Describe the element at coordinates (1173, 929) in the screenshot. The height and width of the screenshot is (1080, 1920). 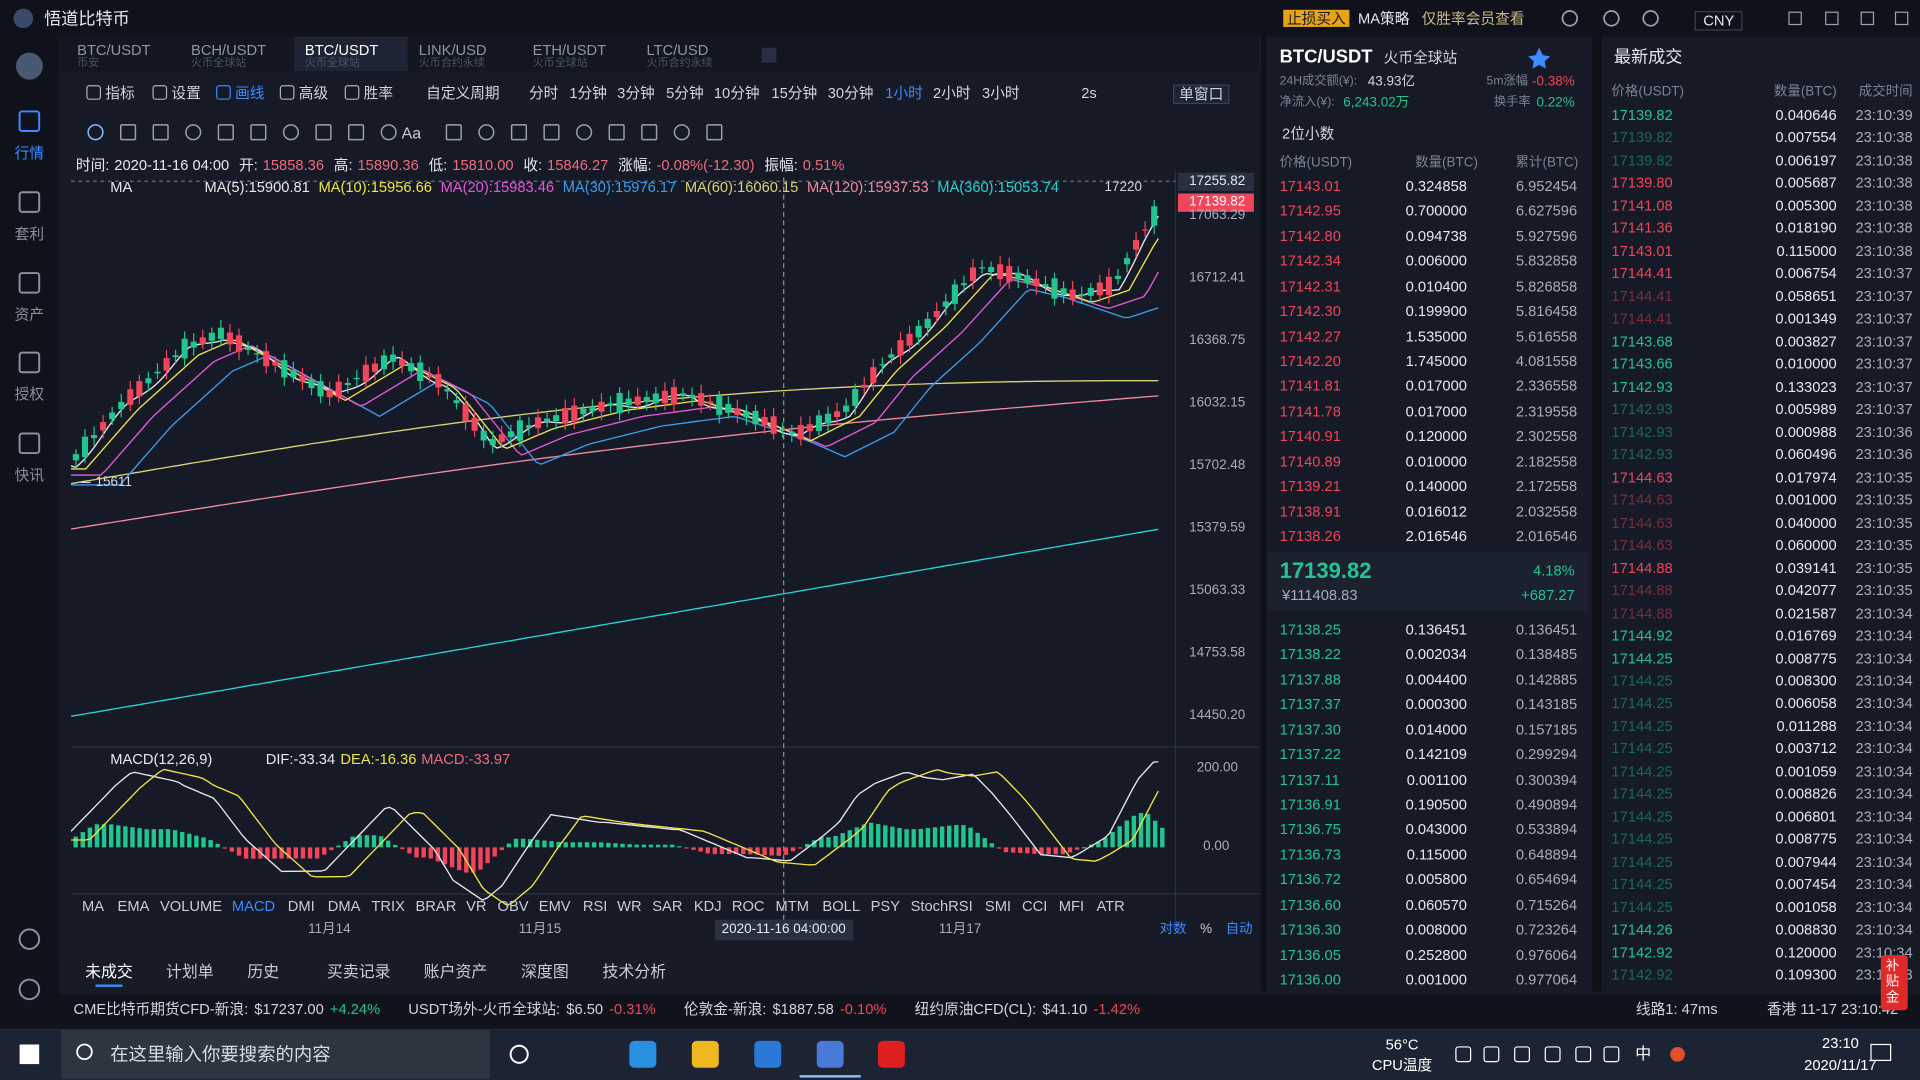
I see `scale-option: 对数` at that location.